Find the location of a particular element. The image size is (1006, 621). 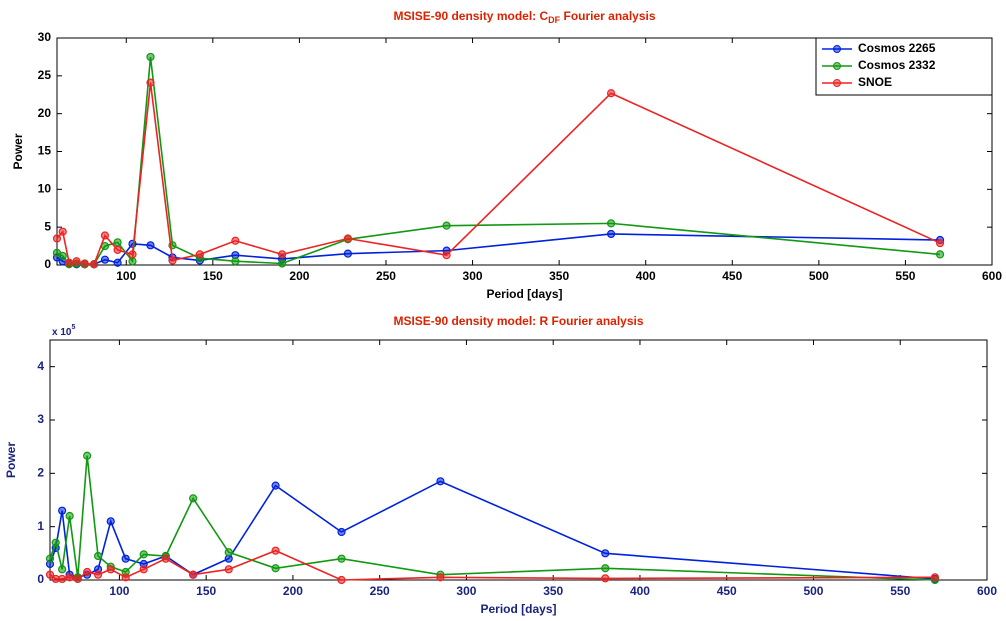

title-text-end: Fourier analysis is located at coordinates (608, 16).